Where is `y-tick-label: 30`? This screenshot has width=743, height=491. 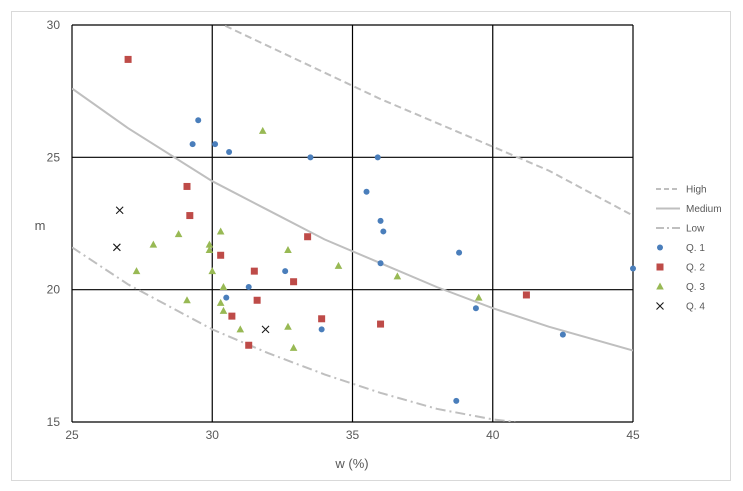 y-tick-label: 30 is located at coordinates (54, 25).